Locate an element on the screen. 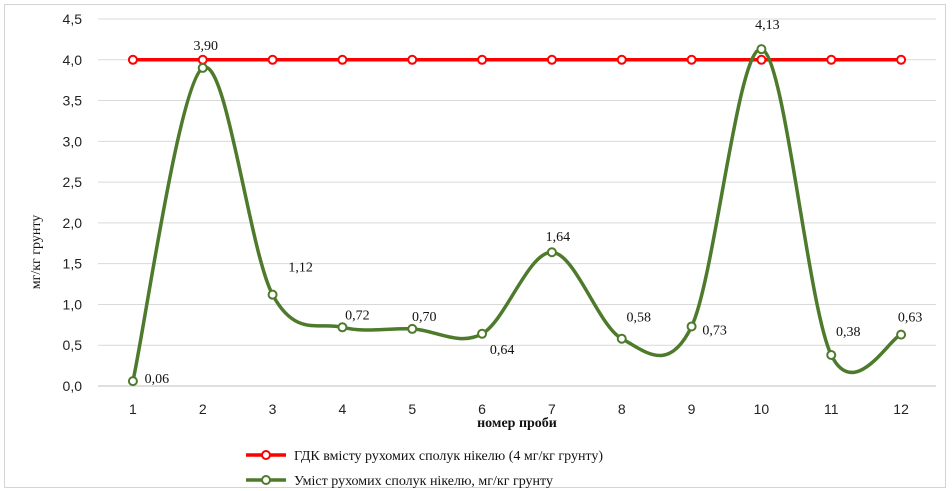 The image size is (952, 491). x-tick-label: 5 is located at coordinates (412, 409).